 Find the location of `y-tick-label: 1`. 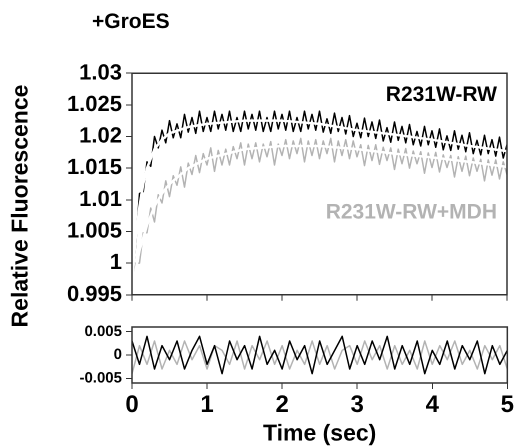

y-tick-label: 1 is located at coordinates (116, 261).